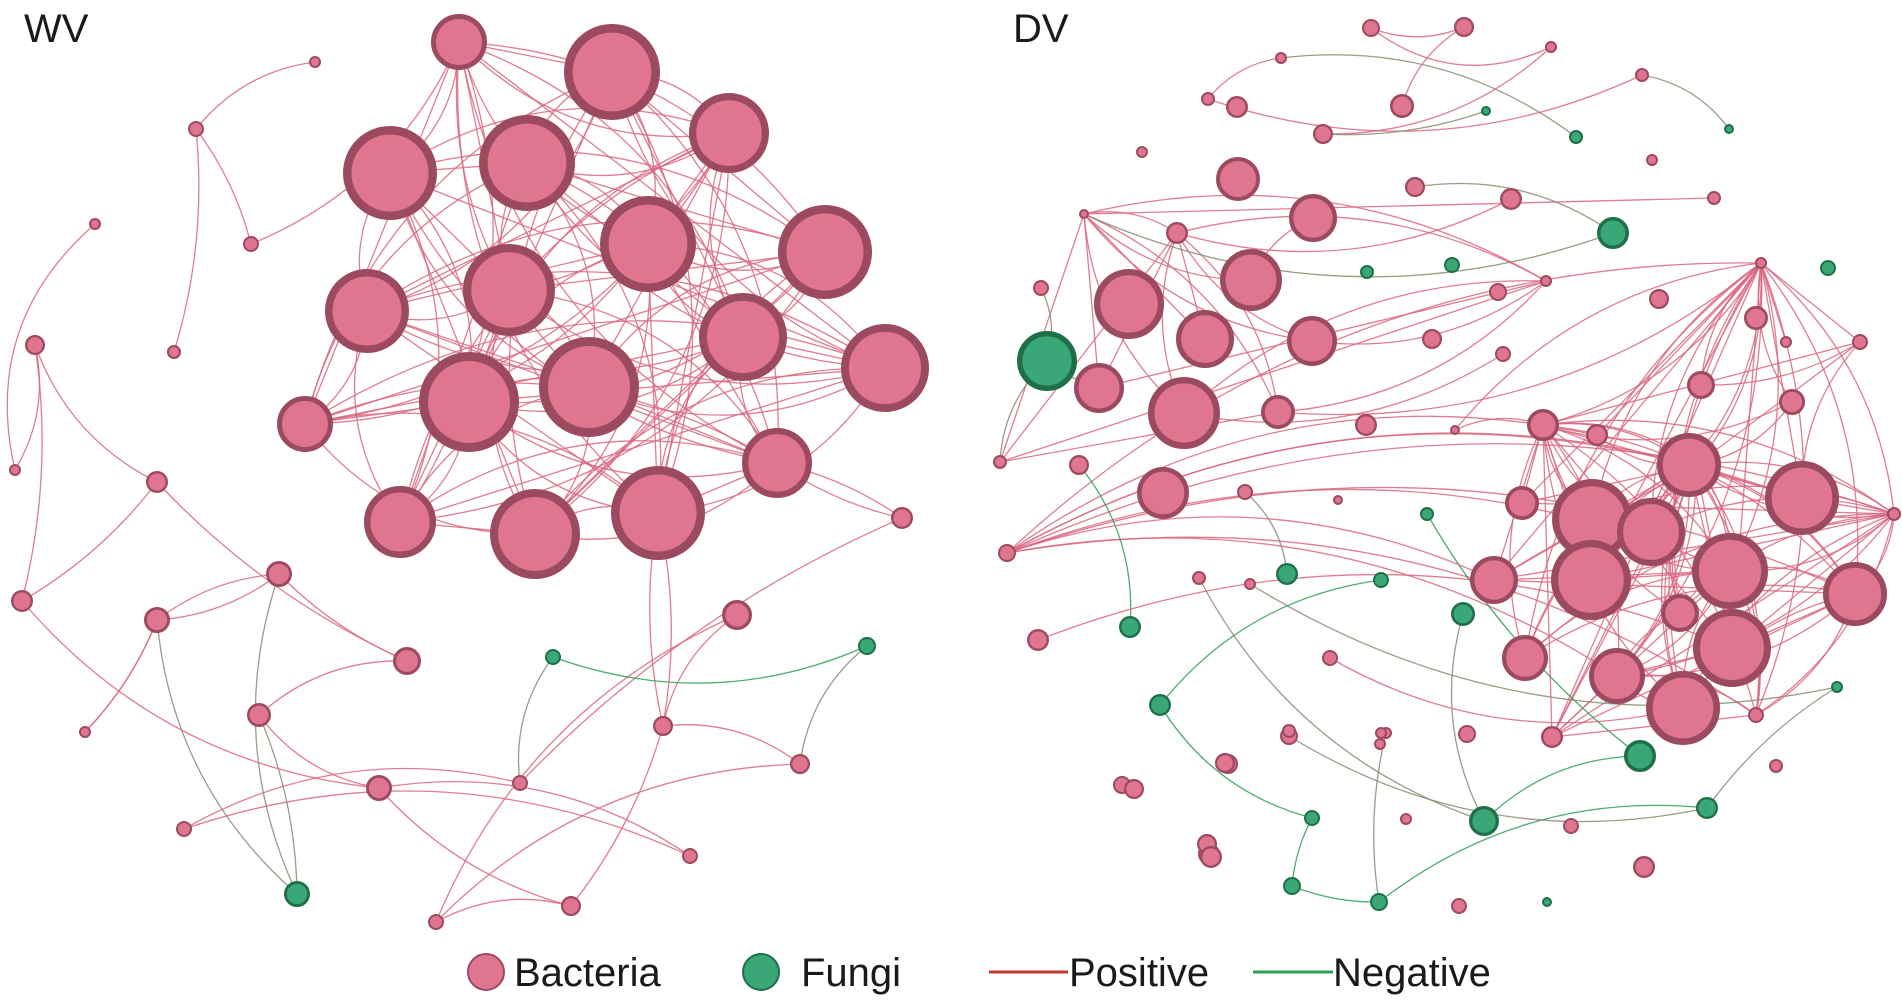  I want to click on legend-bacteria-label: Bacteria, so click(587, 973).